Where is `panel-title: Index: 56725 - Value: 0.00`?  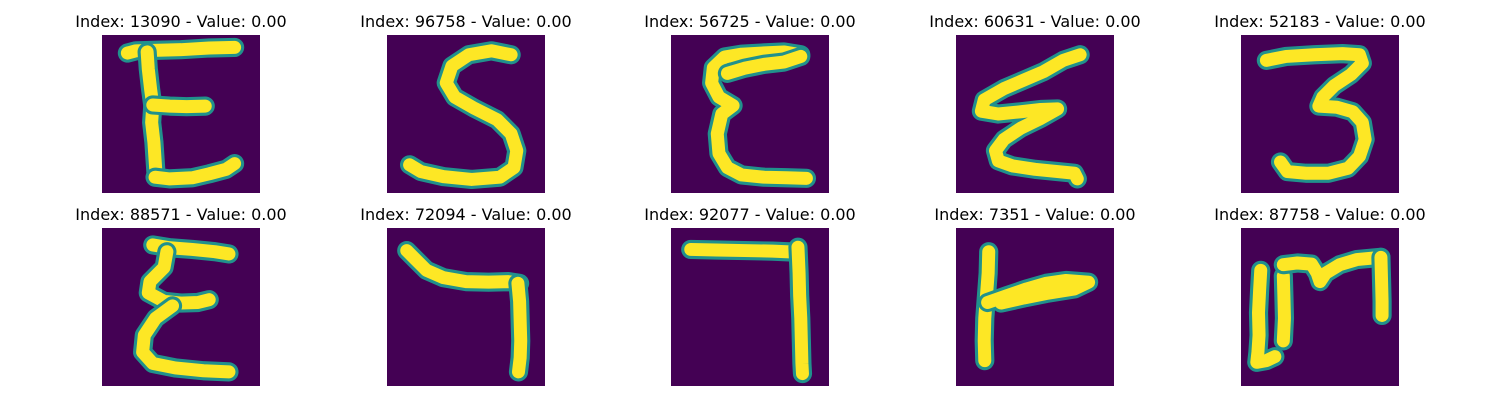 panel-title: Index: 56725 - Value: 0.00 is located at coordinates (750, 21).